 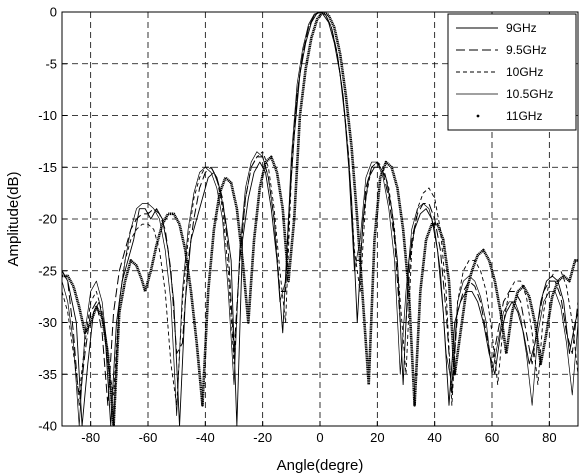 What do you see at coordinates (205, 437) in the screenshot?
I see `x-tick-label: -40` at bounding box center [205, 437].